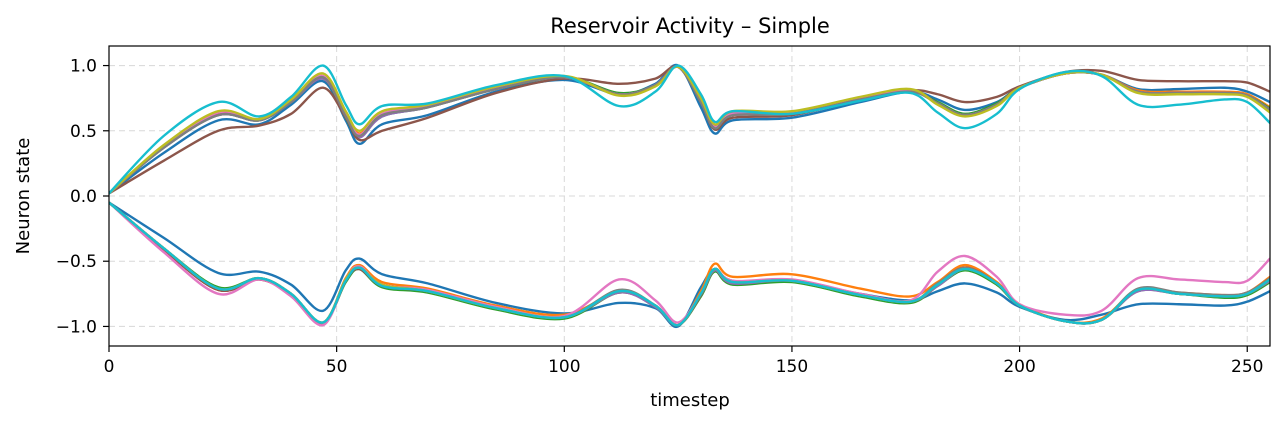 This screenshot has height=424, width=1286. What do you see at coordinates (690, 400) in the screenshot?
I see `x-axis-label: timestep` at bounding box center [690, 400].